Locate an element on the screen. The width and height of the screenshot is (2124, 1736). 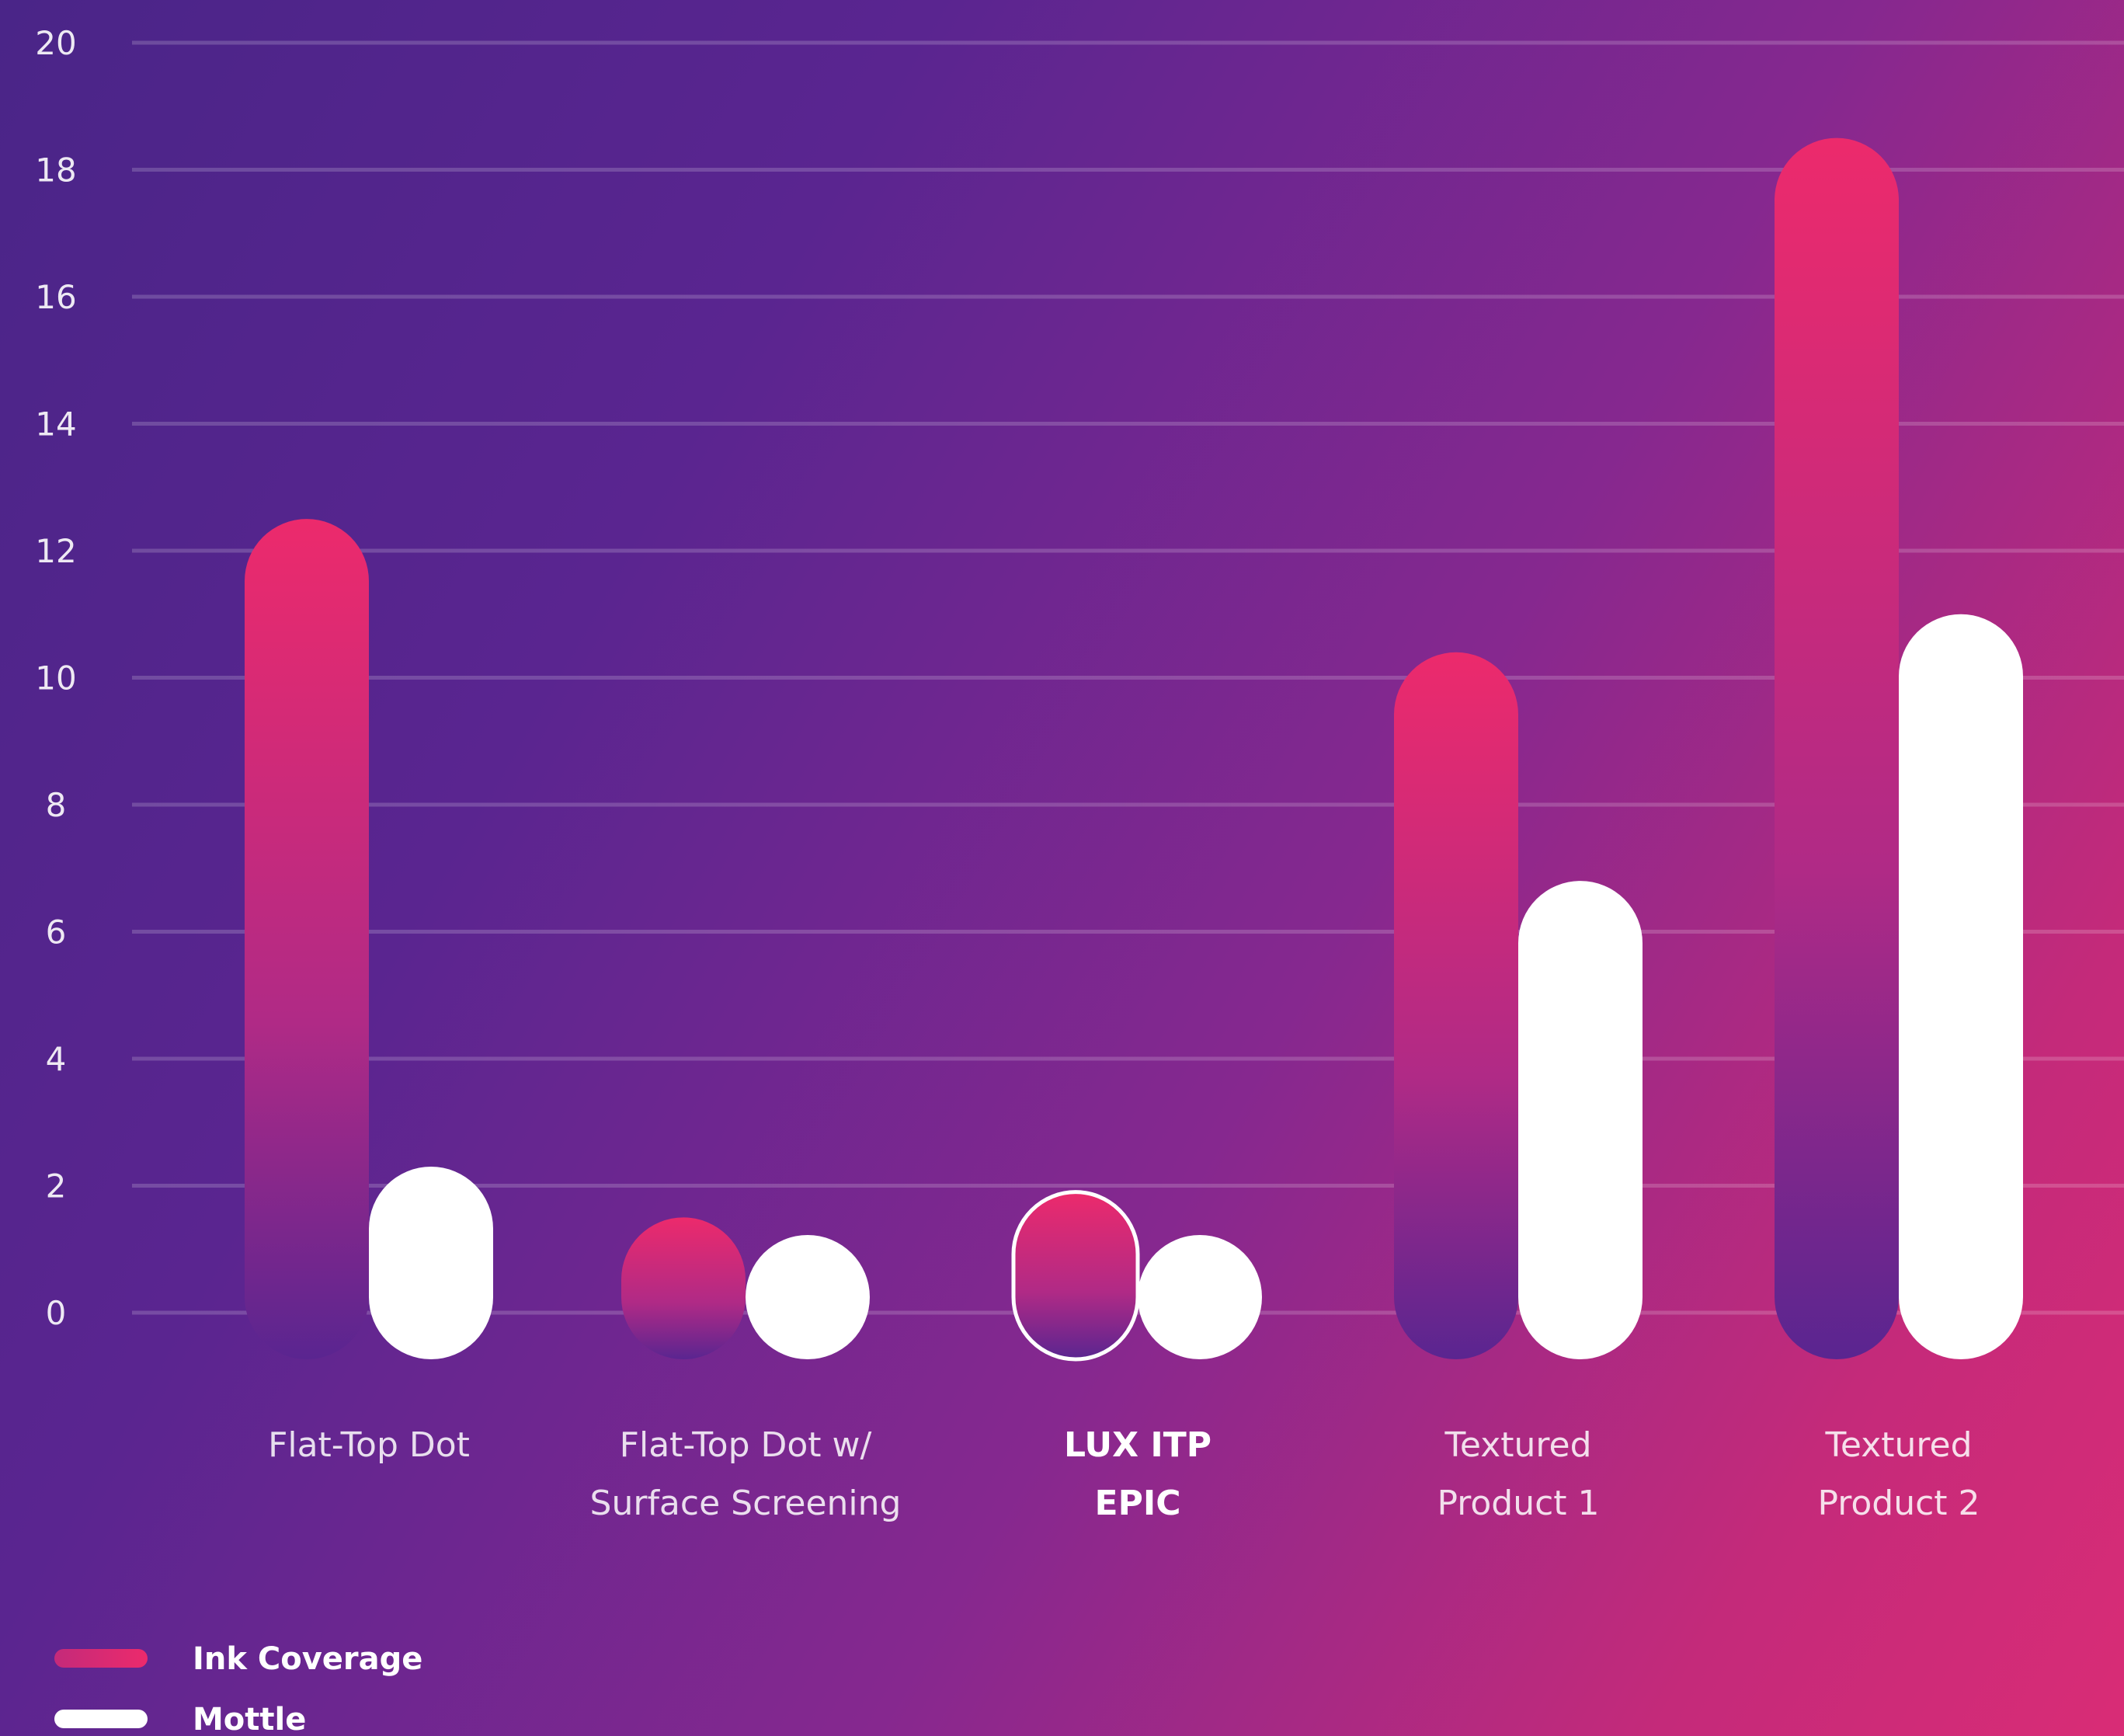
legend-label: Ink Coverage is located at coordinates (307, 1659).